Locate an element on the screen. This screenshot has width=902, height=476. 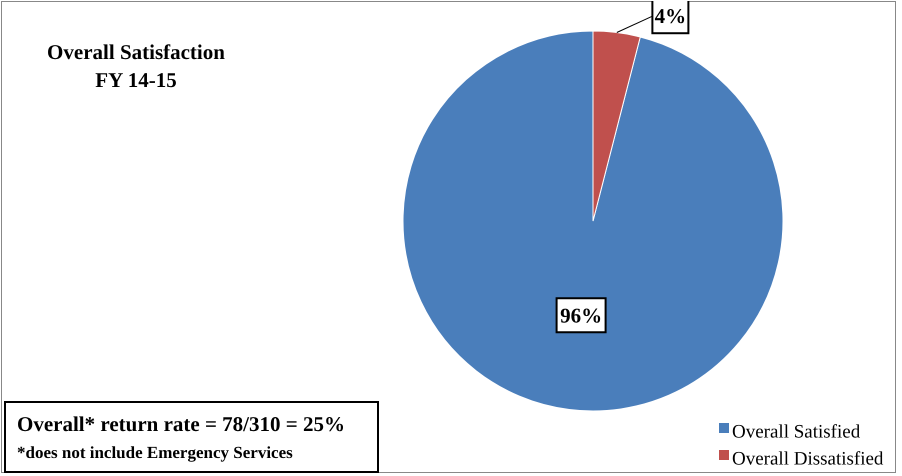
text: Overall Satisfaction is located at coordinates (136, 52).